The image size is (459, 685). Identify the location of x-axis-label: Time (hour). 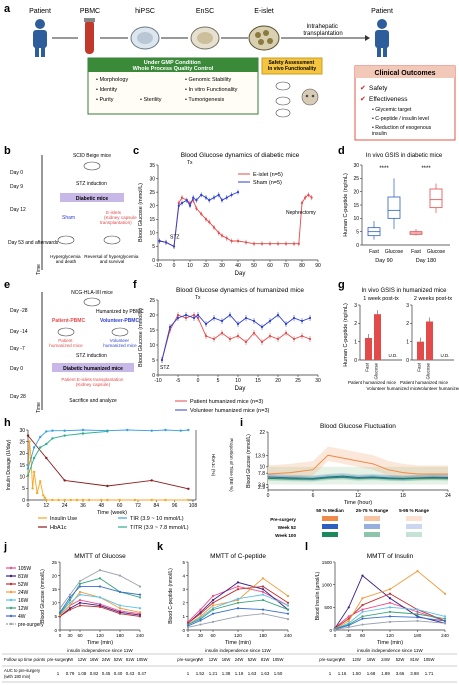
(358, 503).